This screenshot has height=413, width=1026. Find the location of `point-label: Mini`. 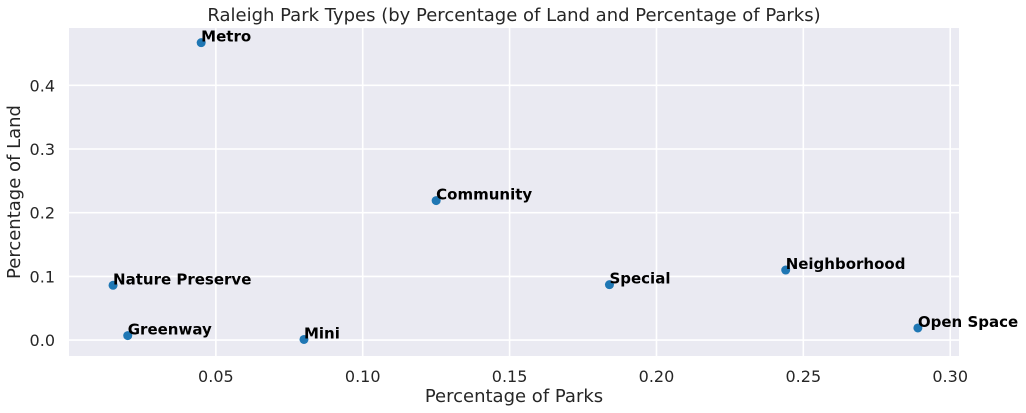

point-label: Mini is located at coordinates (322, 333).